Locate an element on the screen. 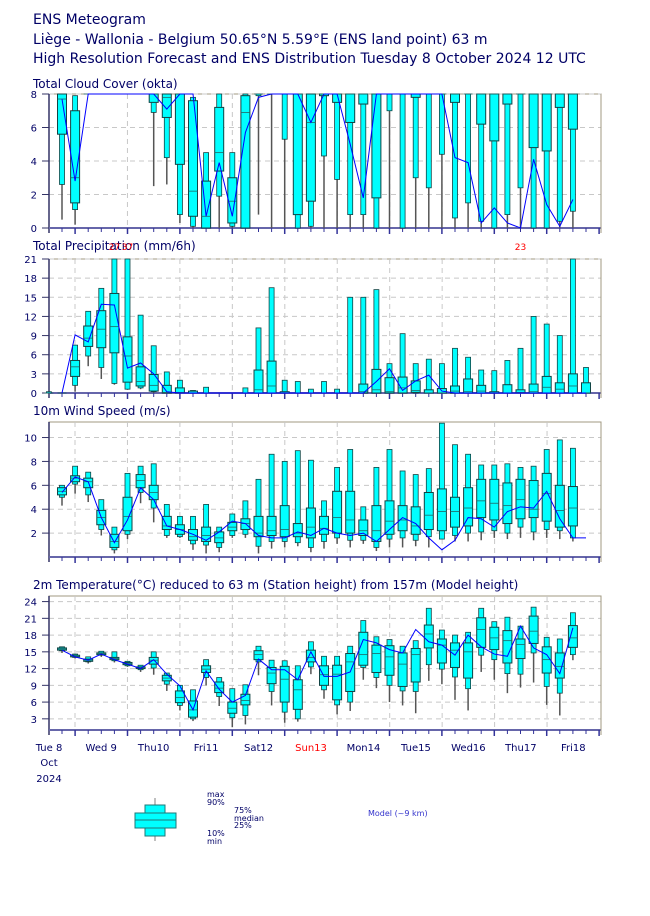 This screenshot has height=916, width=650. day-label: Sun13 is located at coordinates (311, 748).